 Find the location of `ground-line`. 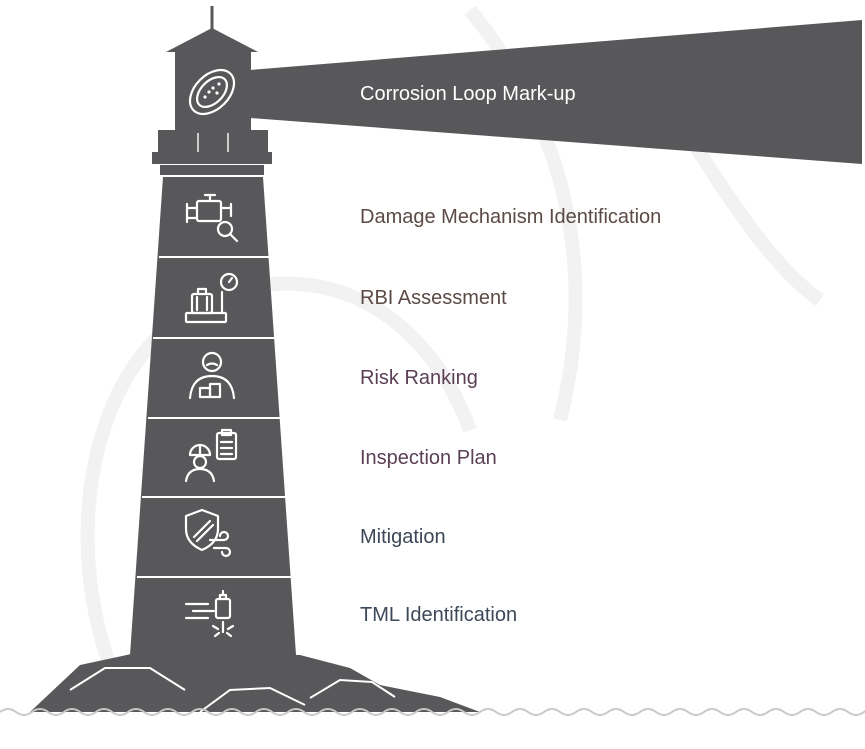

ground-line is located at coordinates (432, 712).